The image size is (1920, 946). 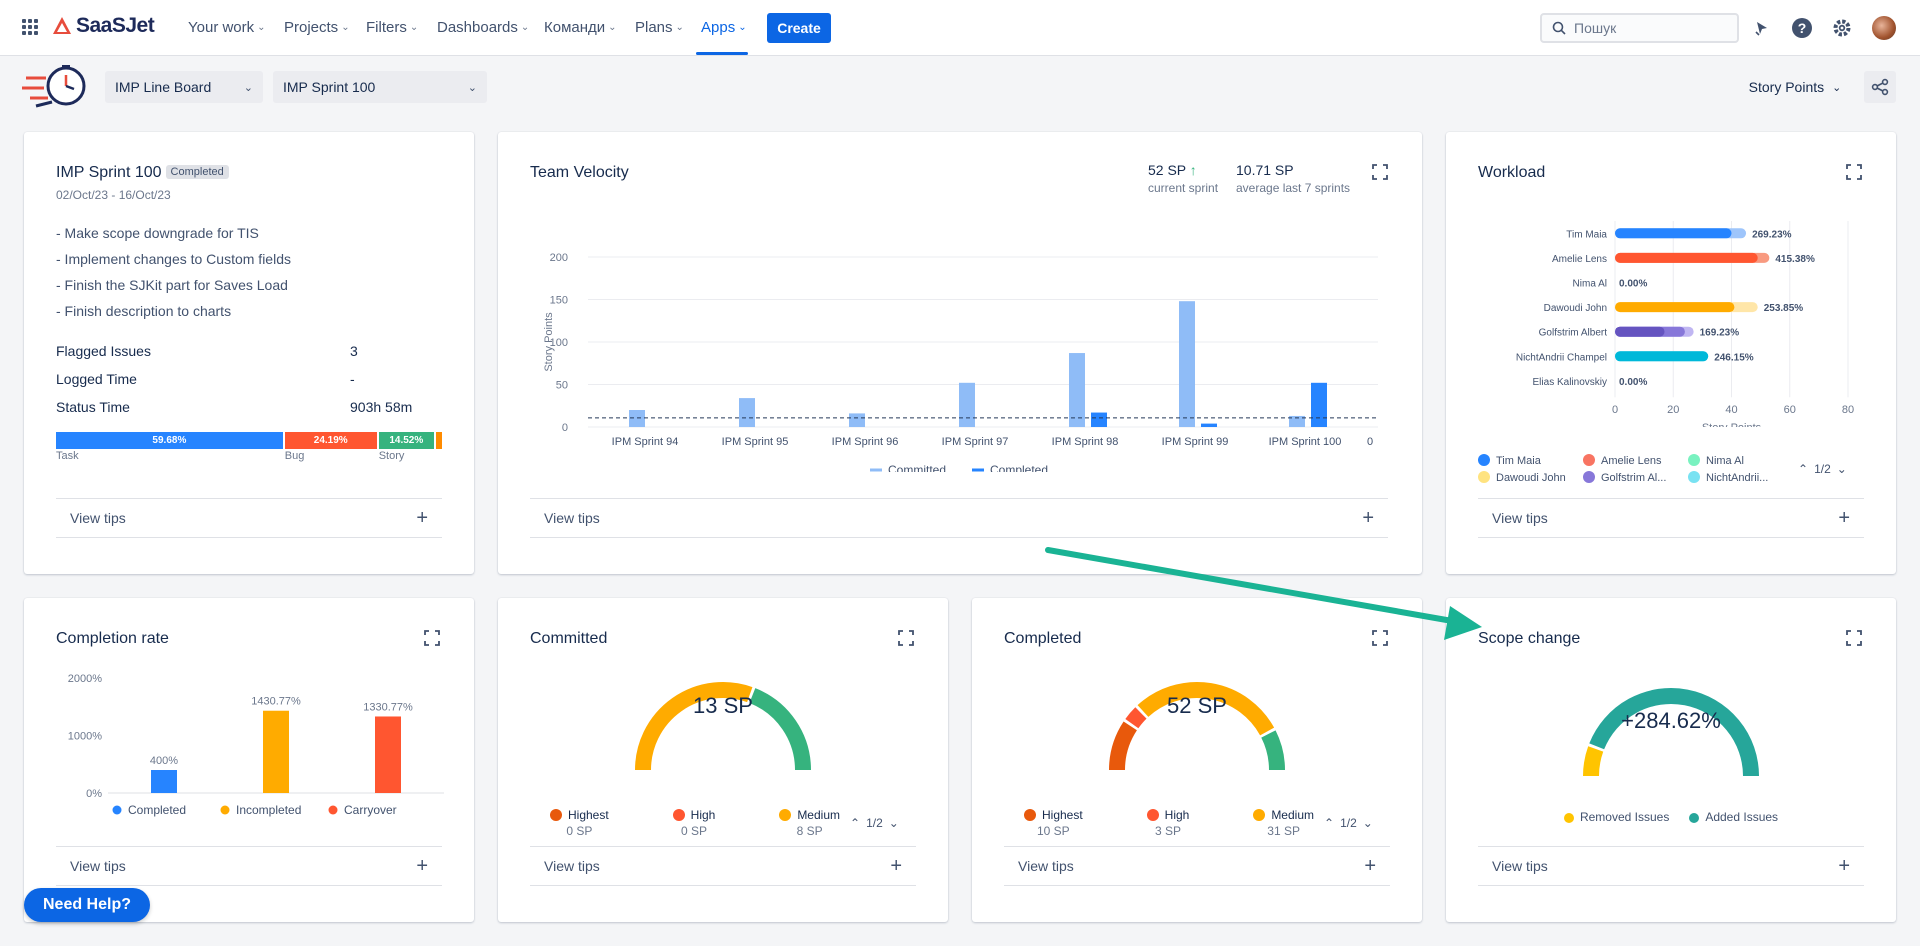 I want to click on x-tick-label: IPM Sprint 94, so click(x=645, y=442).